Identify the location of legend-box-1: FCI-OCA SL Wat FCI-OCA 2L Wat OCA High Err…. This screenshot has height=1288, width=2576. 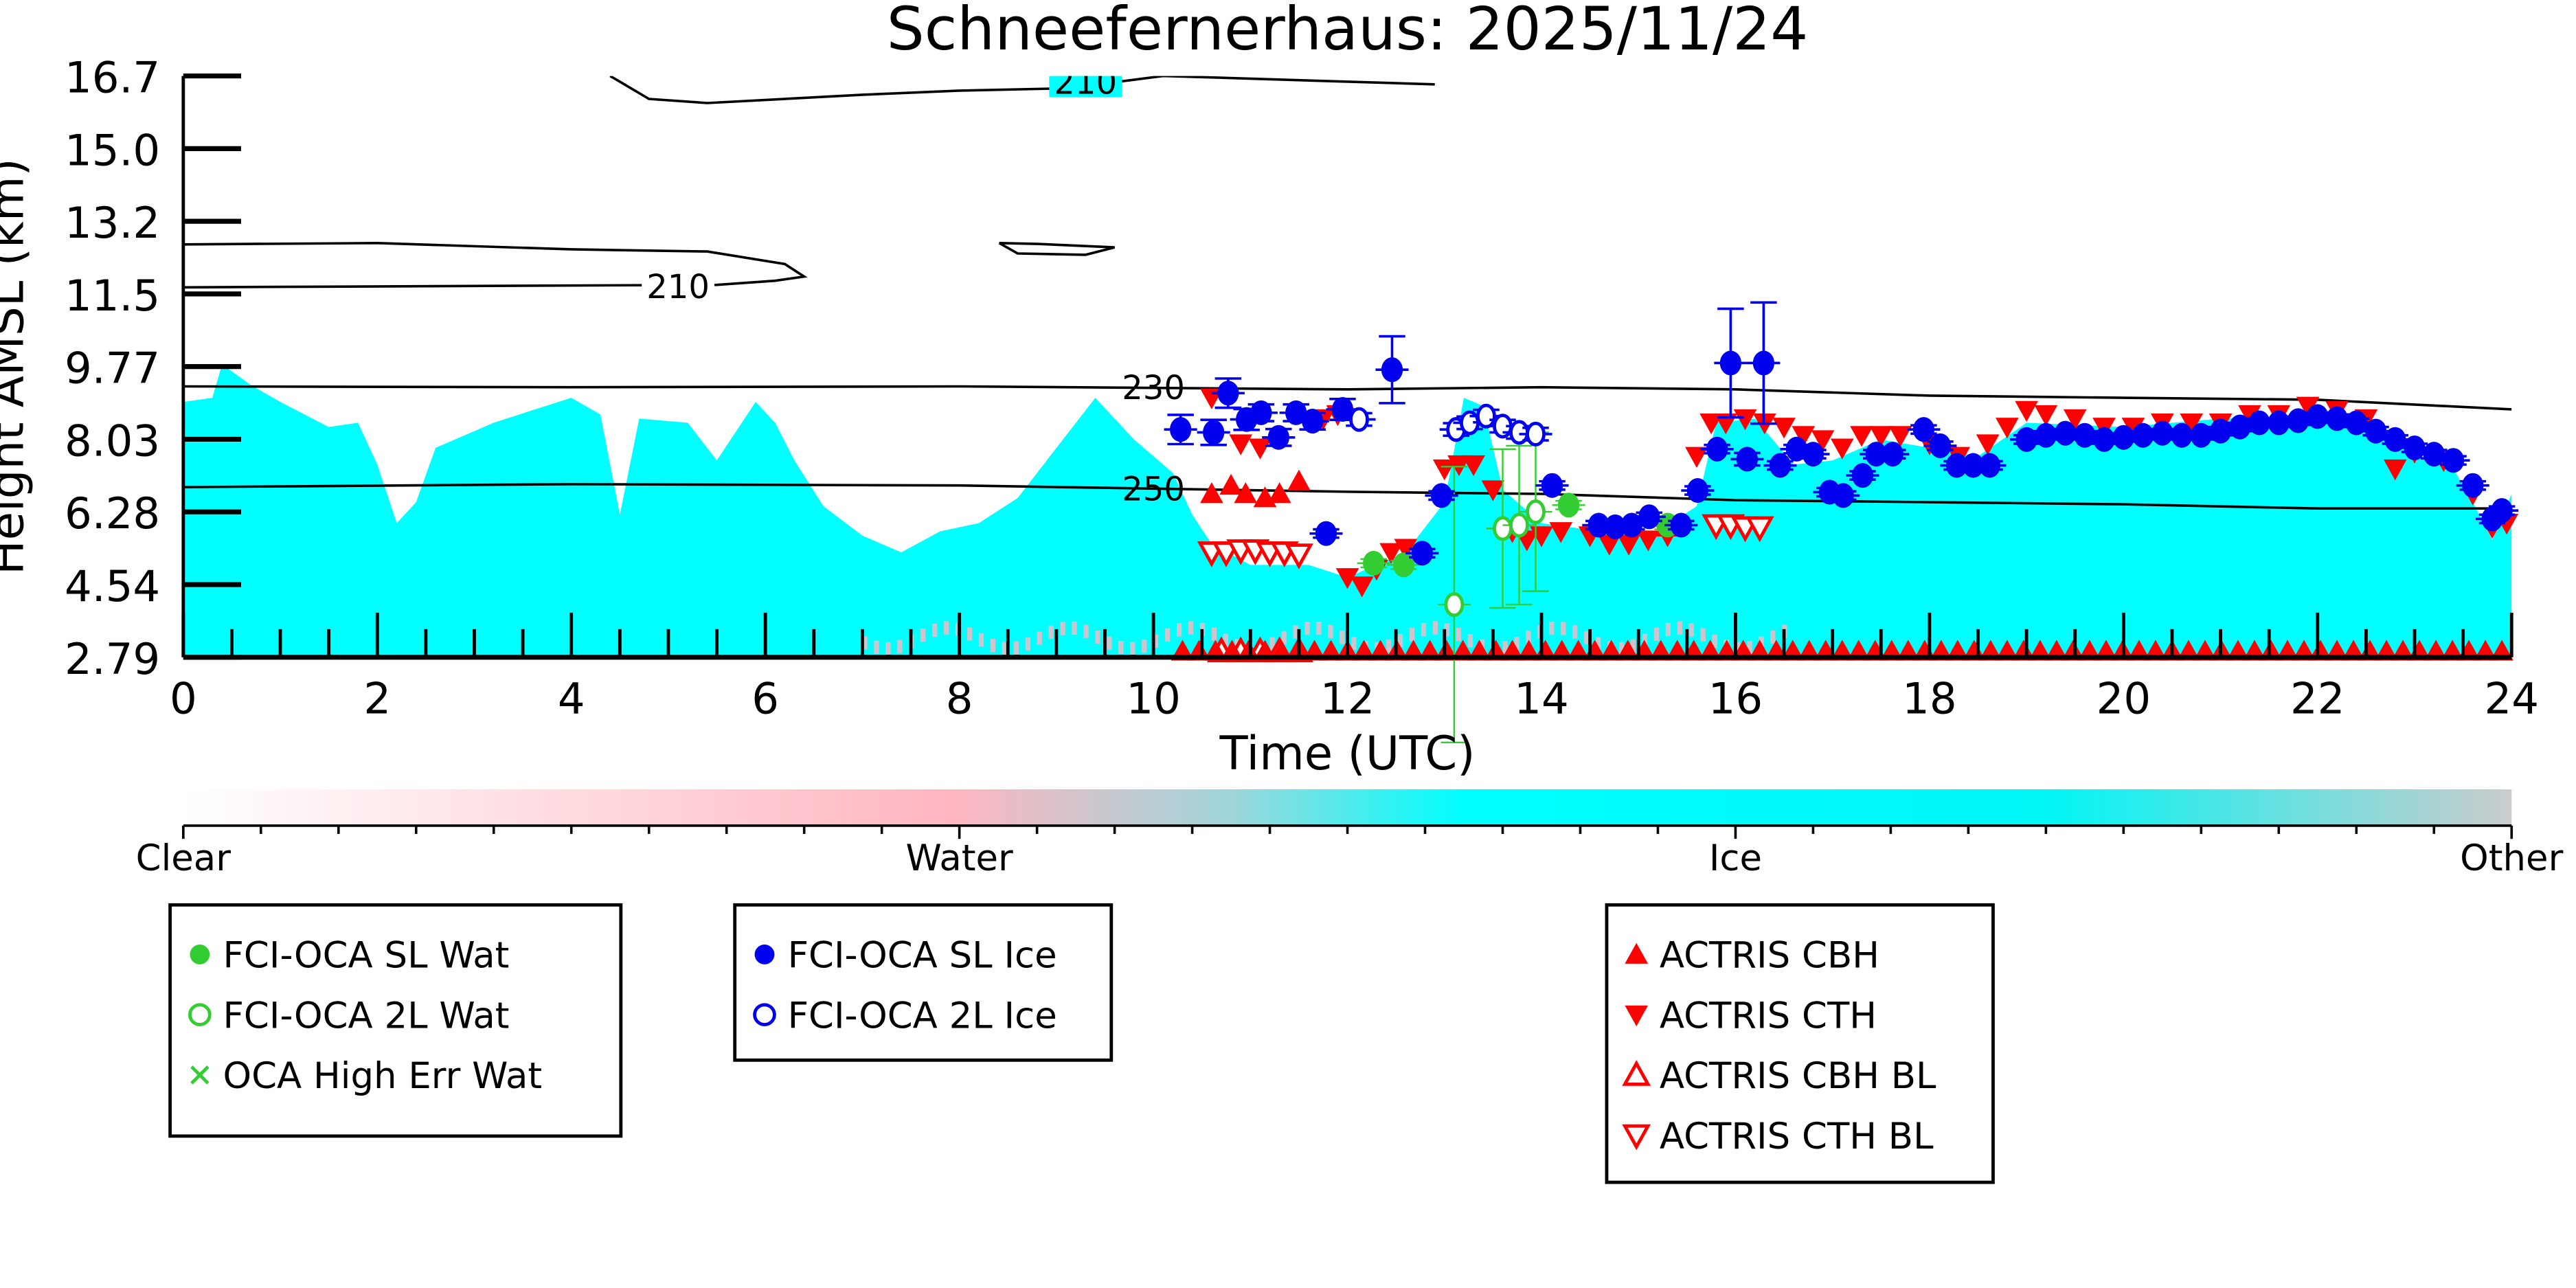
(395, 1020).